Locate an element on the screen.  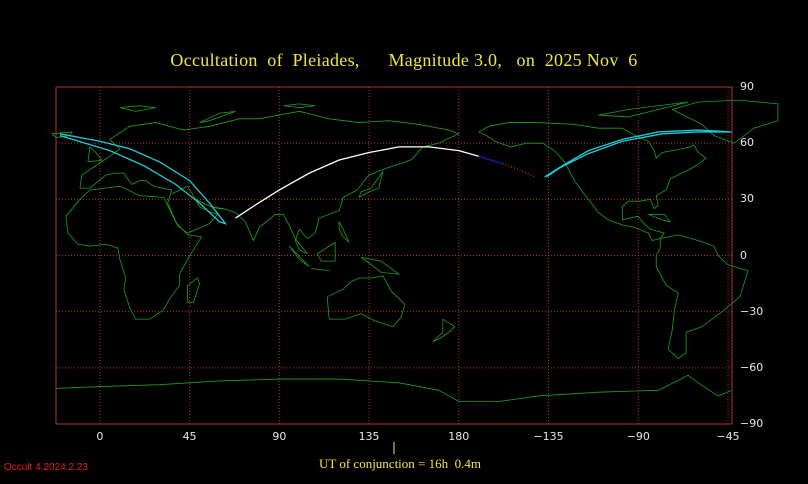
lon-tick-label: 90 is located at coordinates (279, 436).